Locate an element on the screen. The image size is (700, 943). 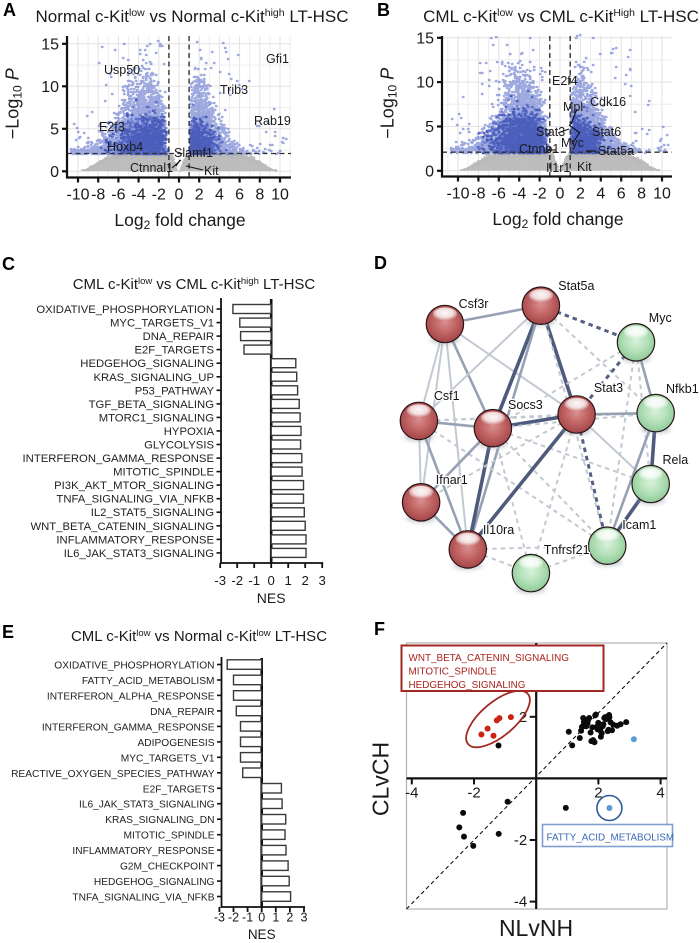
svg-text: P53_PATHWAY is located at coordinates (175, 391).